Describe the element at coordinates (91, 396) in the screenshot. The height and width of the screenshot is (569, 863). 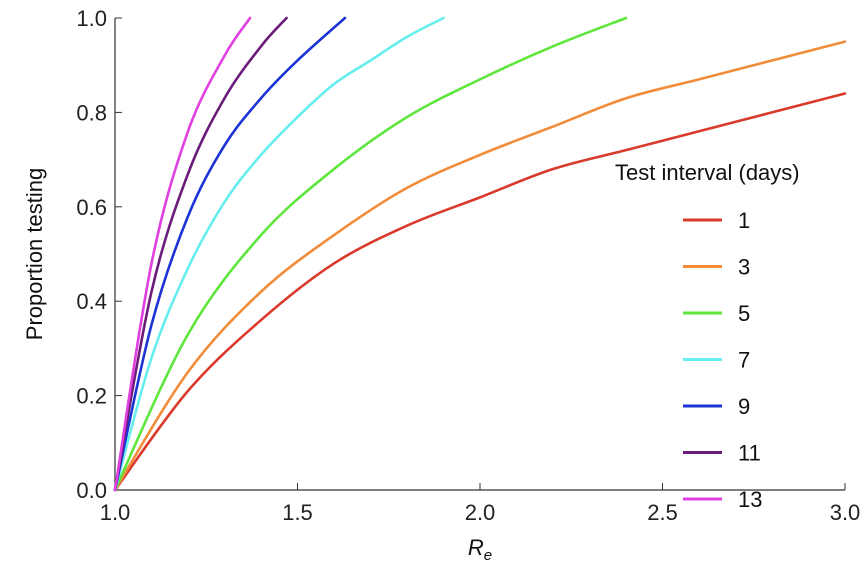
I see `y-tick-label: 0.2` at that location.